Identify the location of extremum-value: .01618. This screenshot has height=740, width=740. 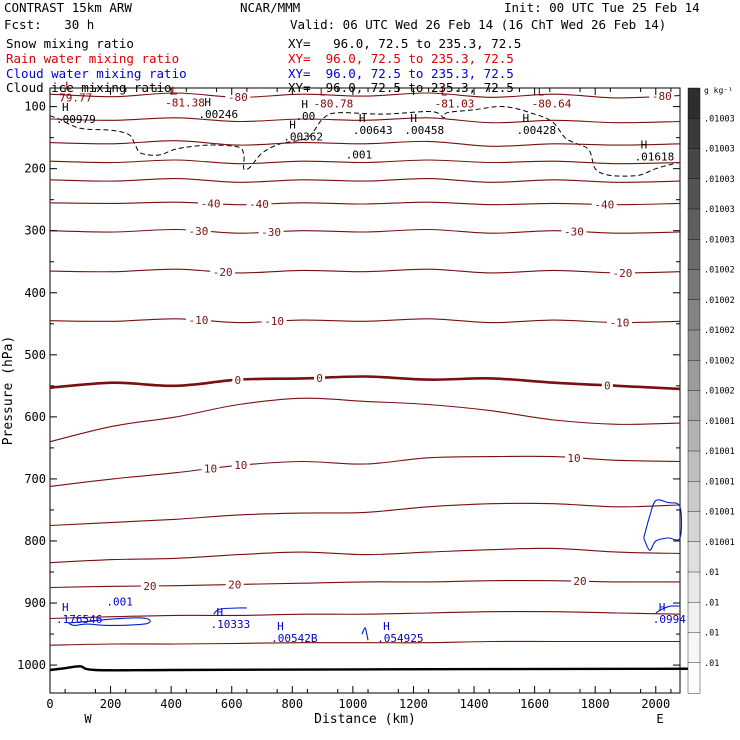
(655, 156).